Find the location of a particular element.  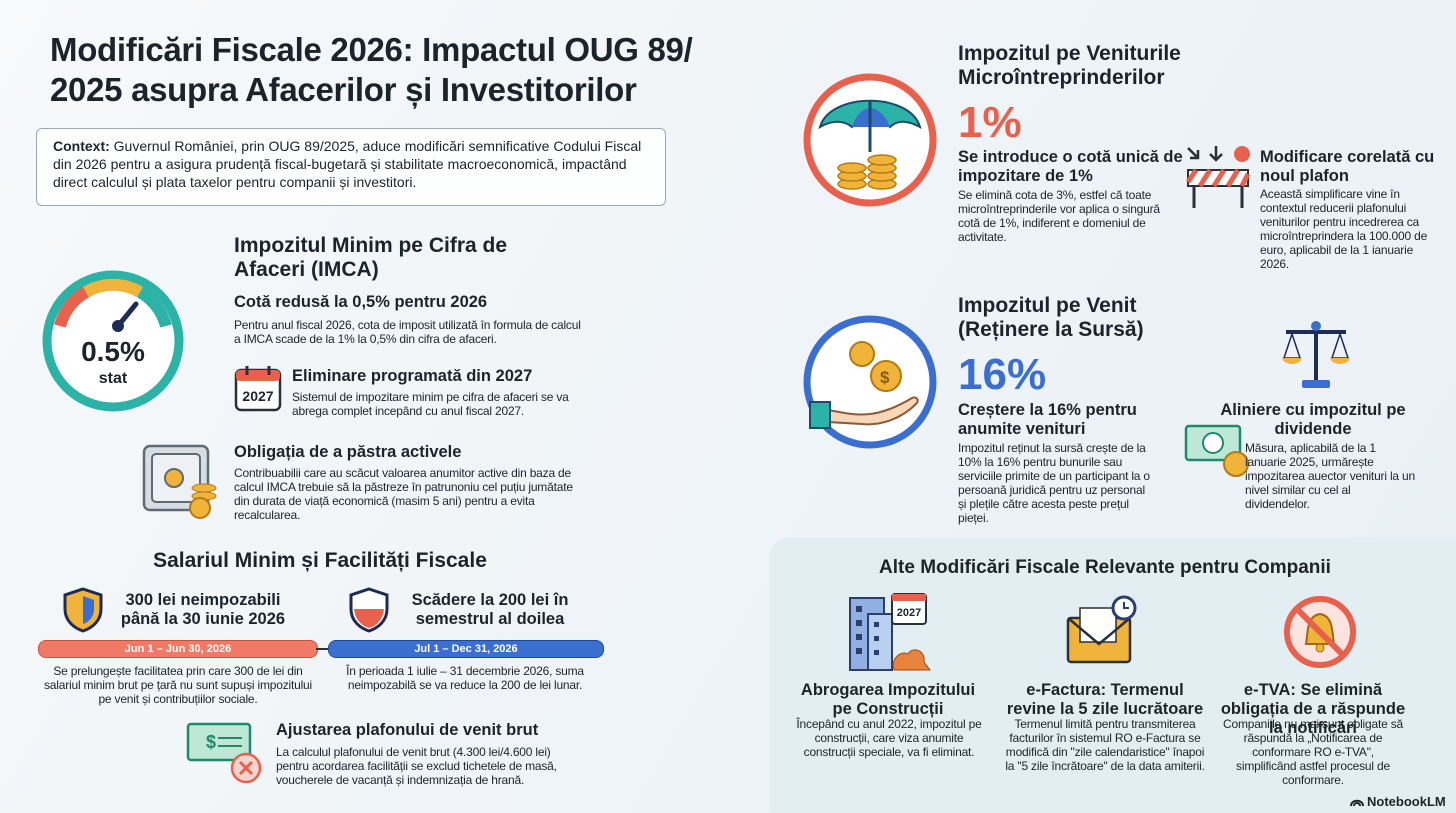

rate: 16% is located at coordinates (1002, 374).